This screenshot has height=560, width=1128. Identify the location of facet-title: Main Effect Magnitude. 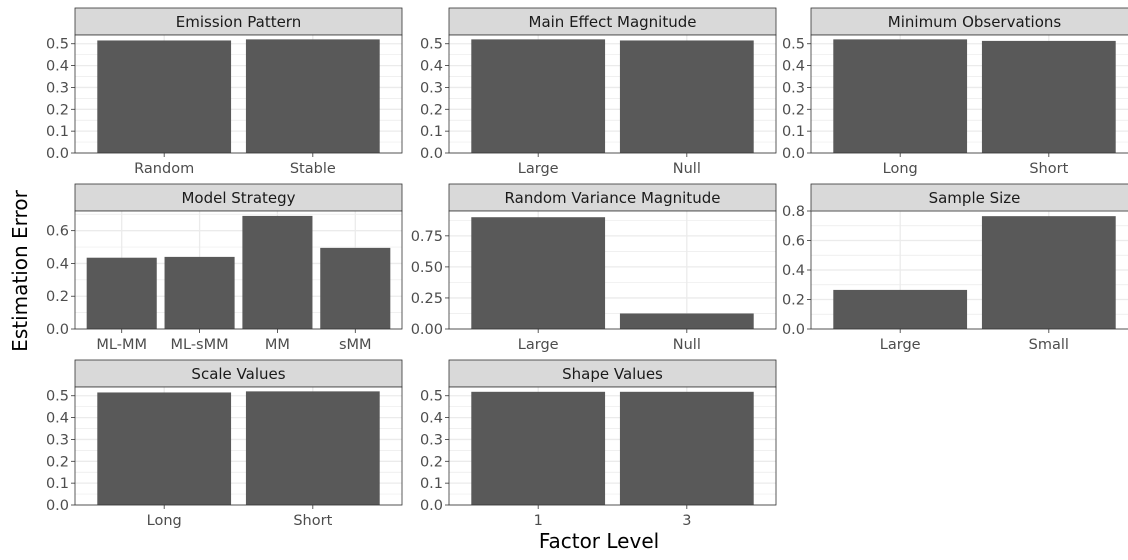
(613, 22).